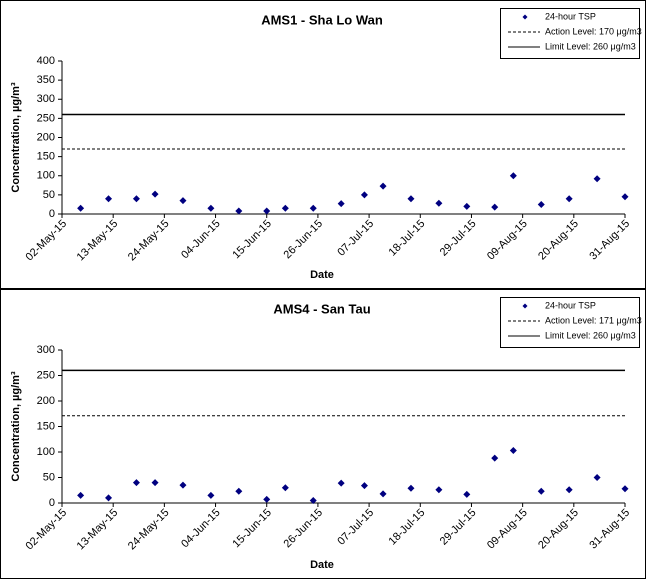  Describe the element at coordinates (322, 19) in the screenshot. I see `chart-title: AMS1 - Sha Lo Wan` at that location.